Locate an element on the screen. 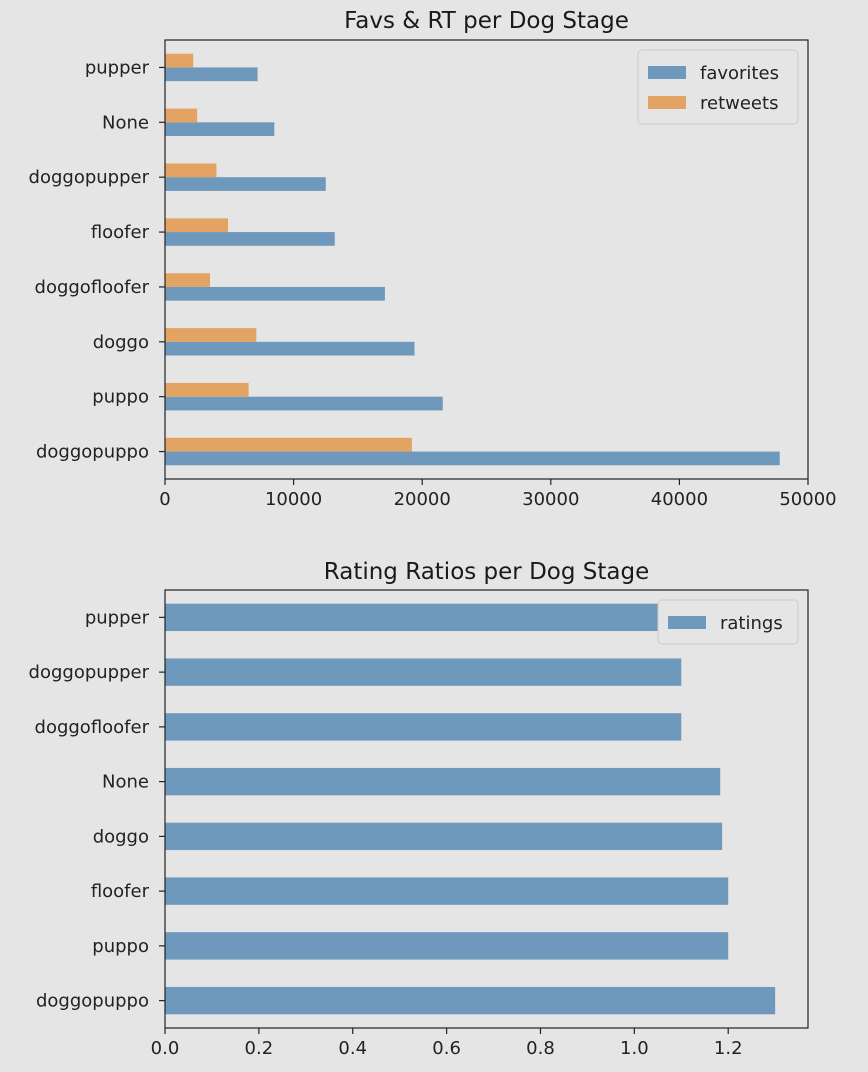 This screenshot has height=1072, width=868. bar-ratings-pupper is located at coordinates (424, 617).